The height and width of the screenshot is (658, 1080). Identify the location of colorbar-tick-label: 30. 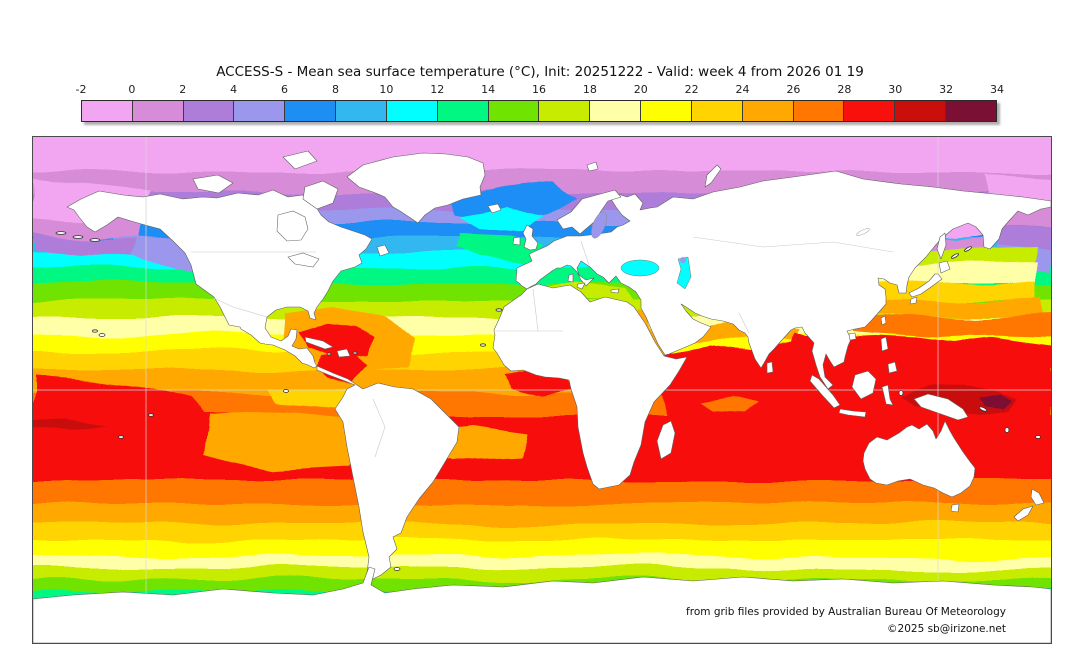
(895, 89).